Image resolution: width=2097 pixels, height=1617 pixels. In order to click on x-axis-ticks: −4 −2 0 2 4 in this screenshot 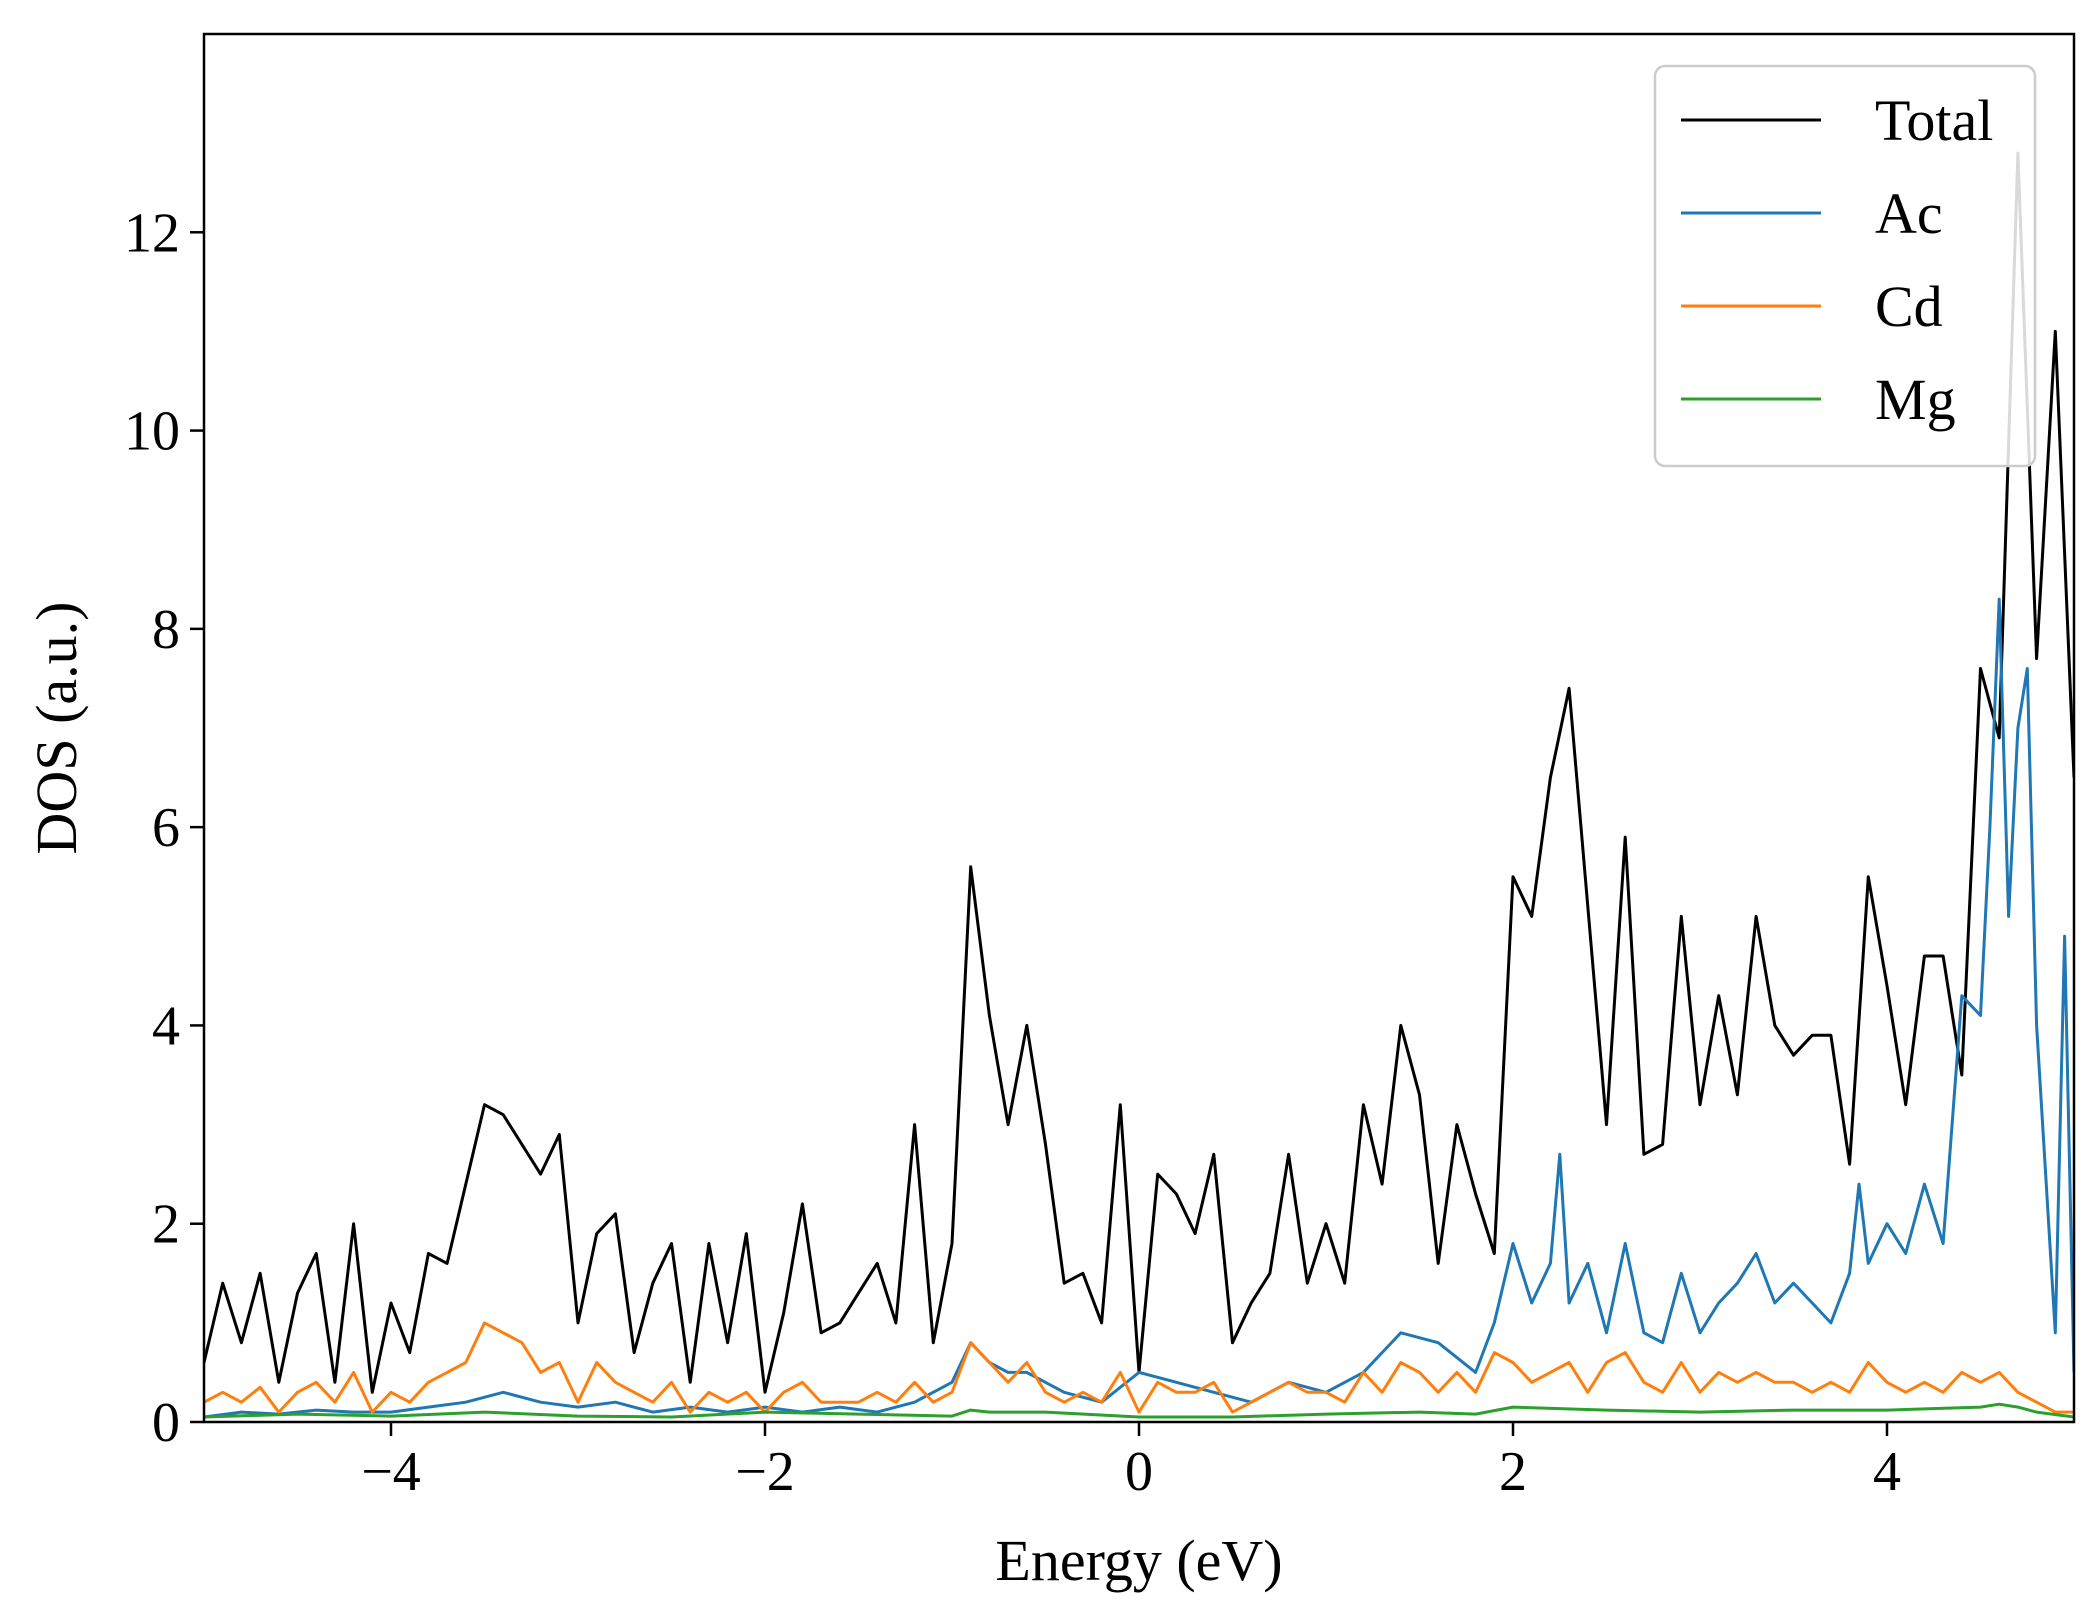, I will do `click(1131, 1462)`.